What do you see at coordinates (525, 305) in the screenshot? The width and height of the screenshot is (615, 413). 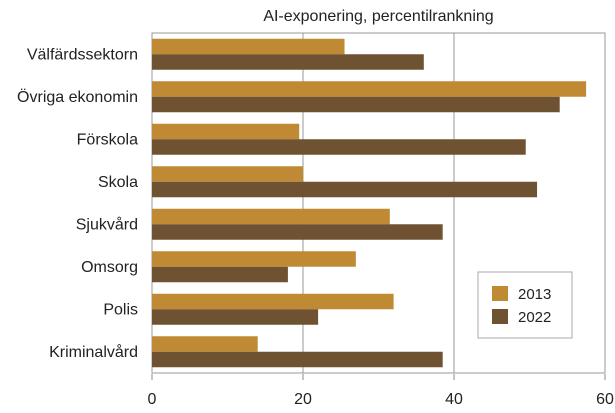 I see `legend-box` at bounding box center [525, 305].